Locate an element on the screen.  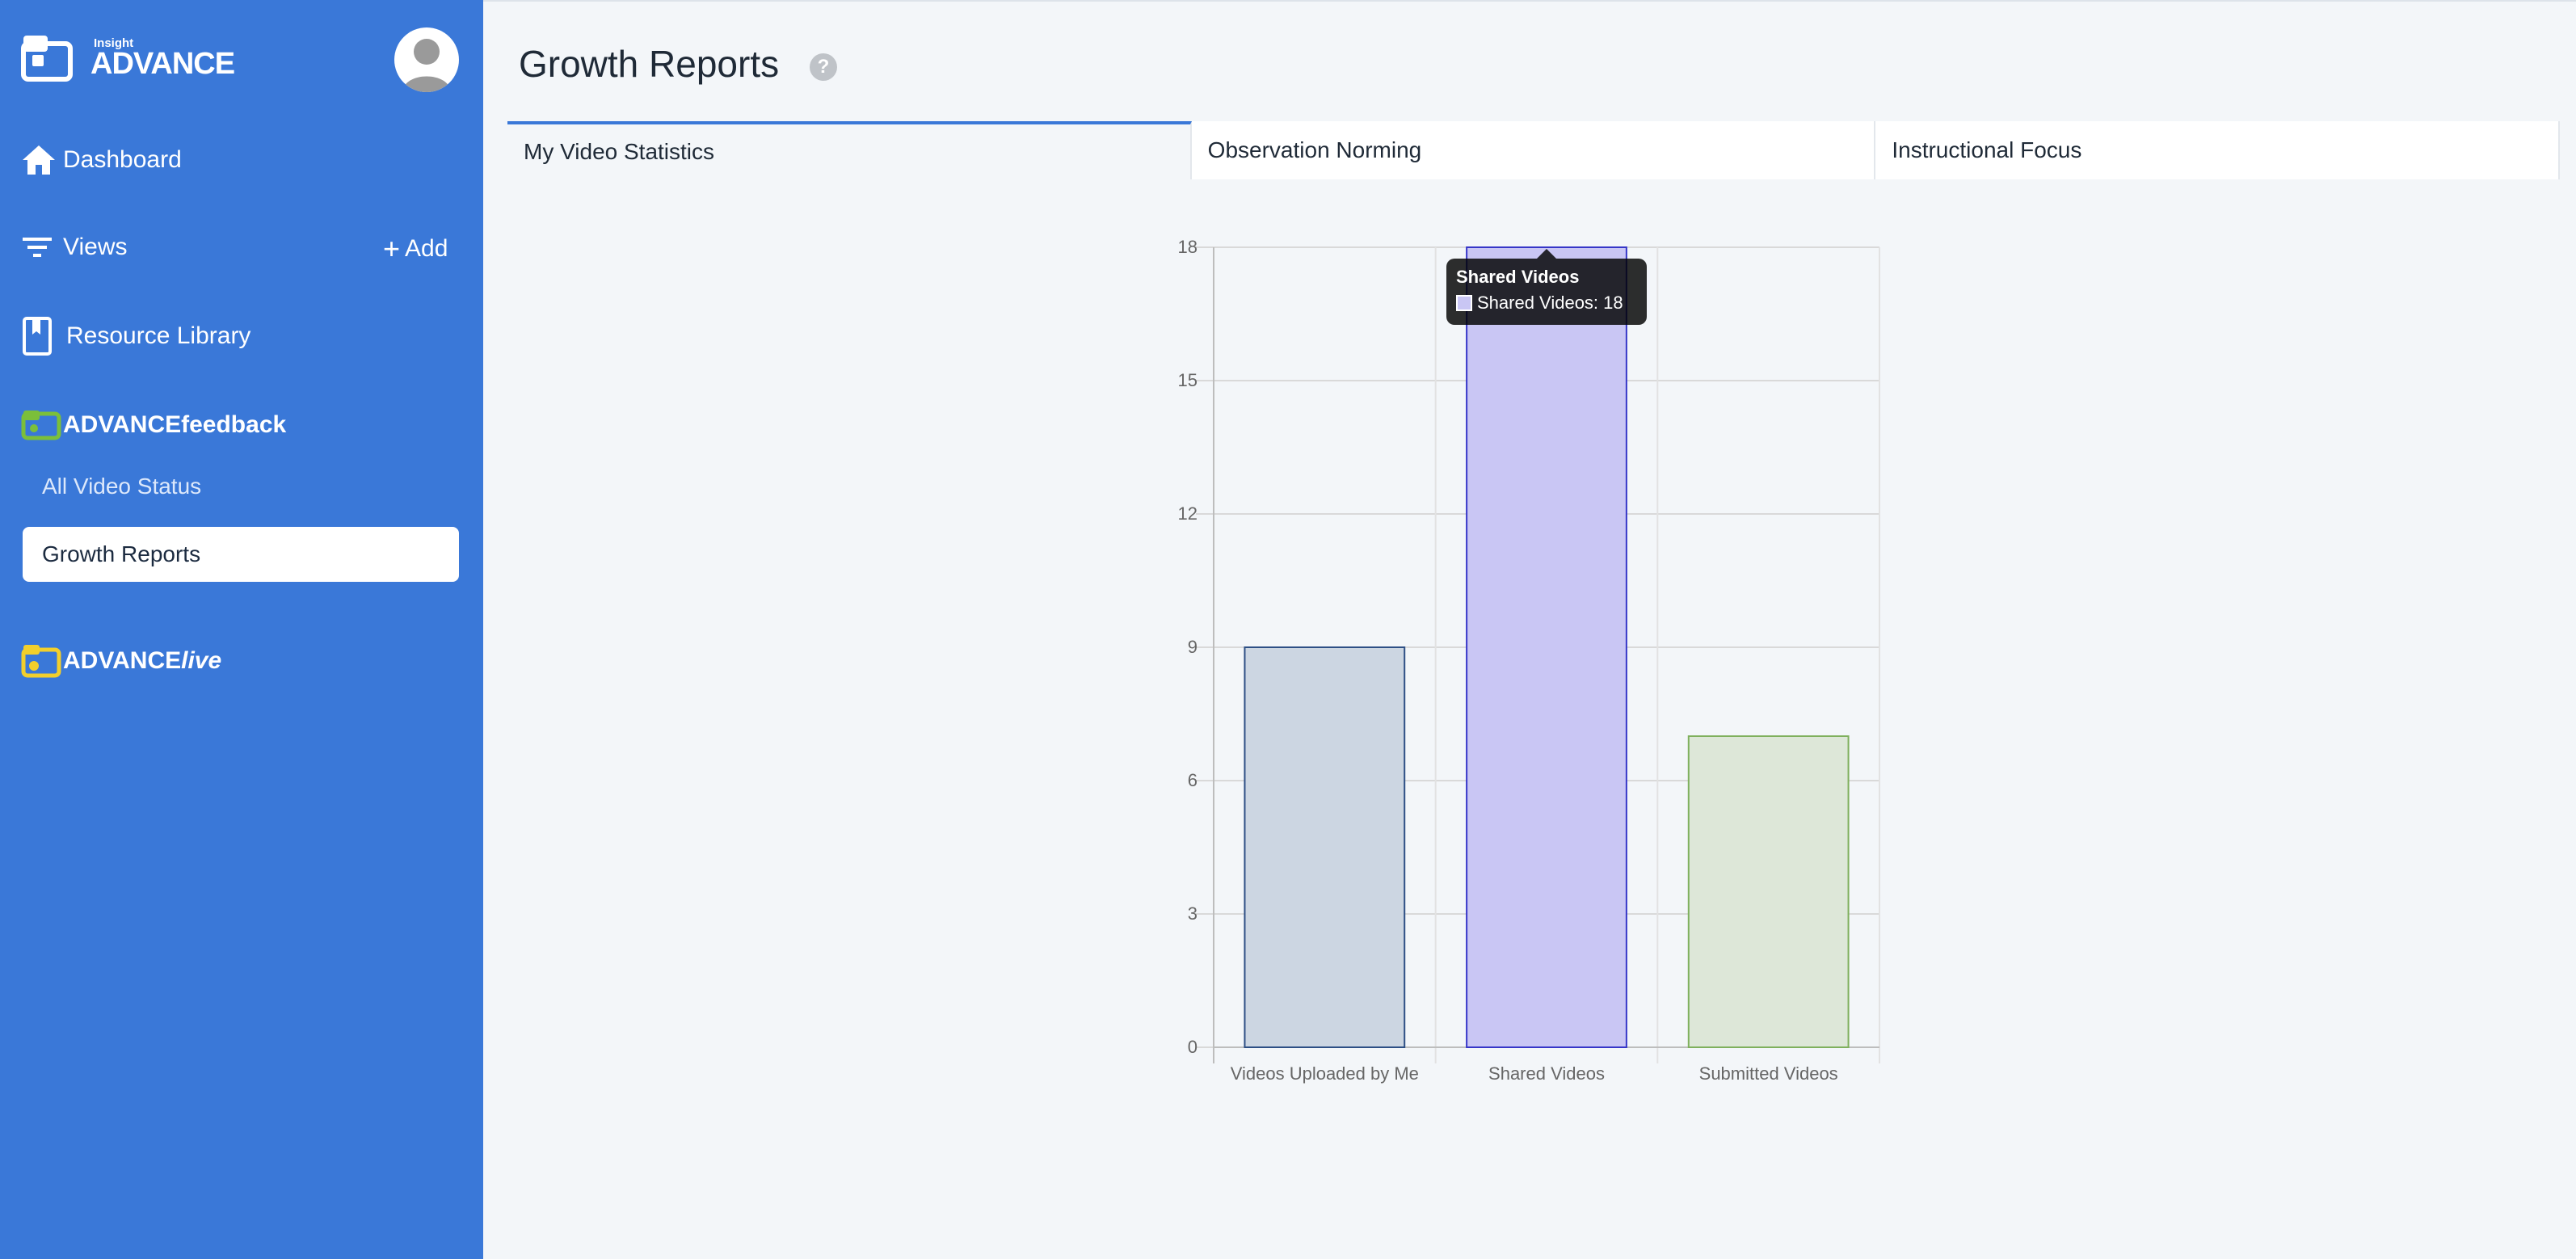
x-tick-label: Videos Uploaded by Me is located at coordinates (1325, 1073).